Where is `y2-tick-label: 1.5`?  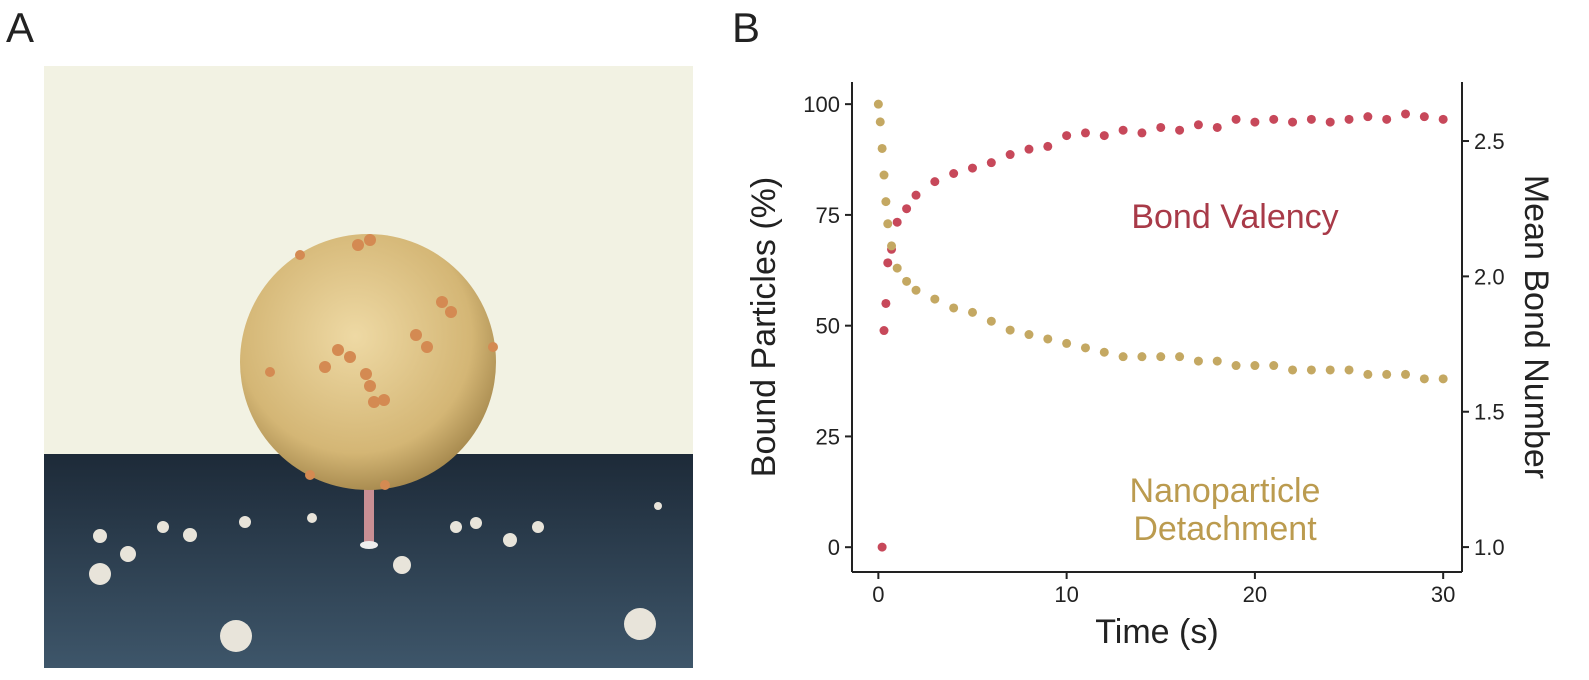 y2-tick-label: 1.5 is located at coordinates (1489, 412).